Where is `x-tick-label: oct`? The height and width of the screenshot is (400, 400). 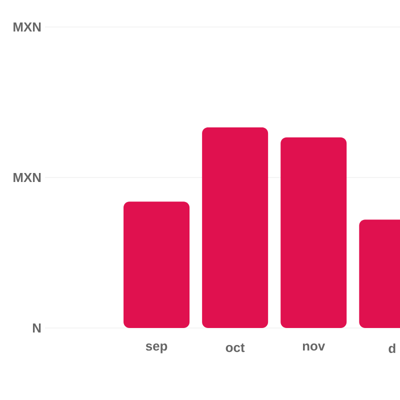
x-tick-label: oct is located at coordinates (235, 348).